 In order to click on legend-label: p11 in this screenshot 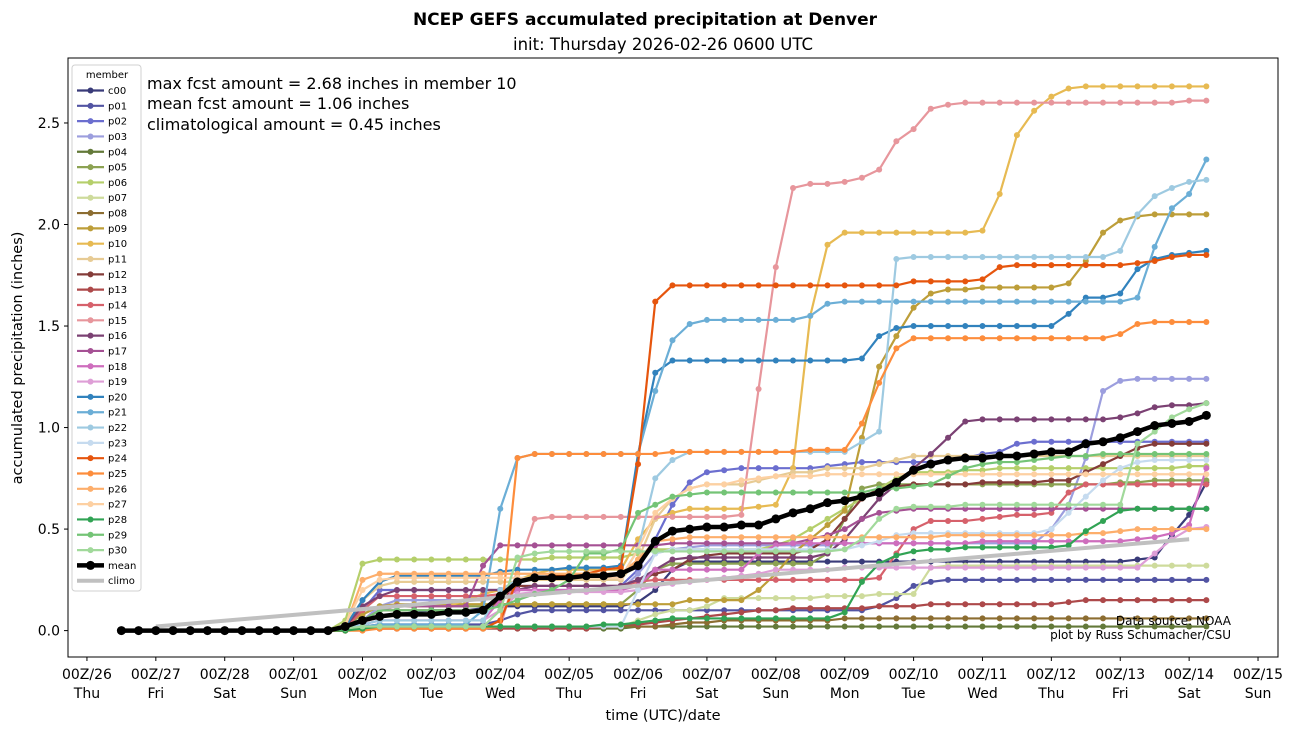, I will do `click(117, 260)`.